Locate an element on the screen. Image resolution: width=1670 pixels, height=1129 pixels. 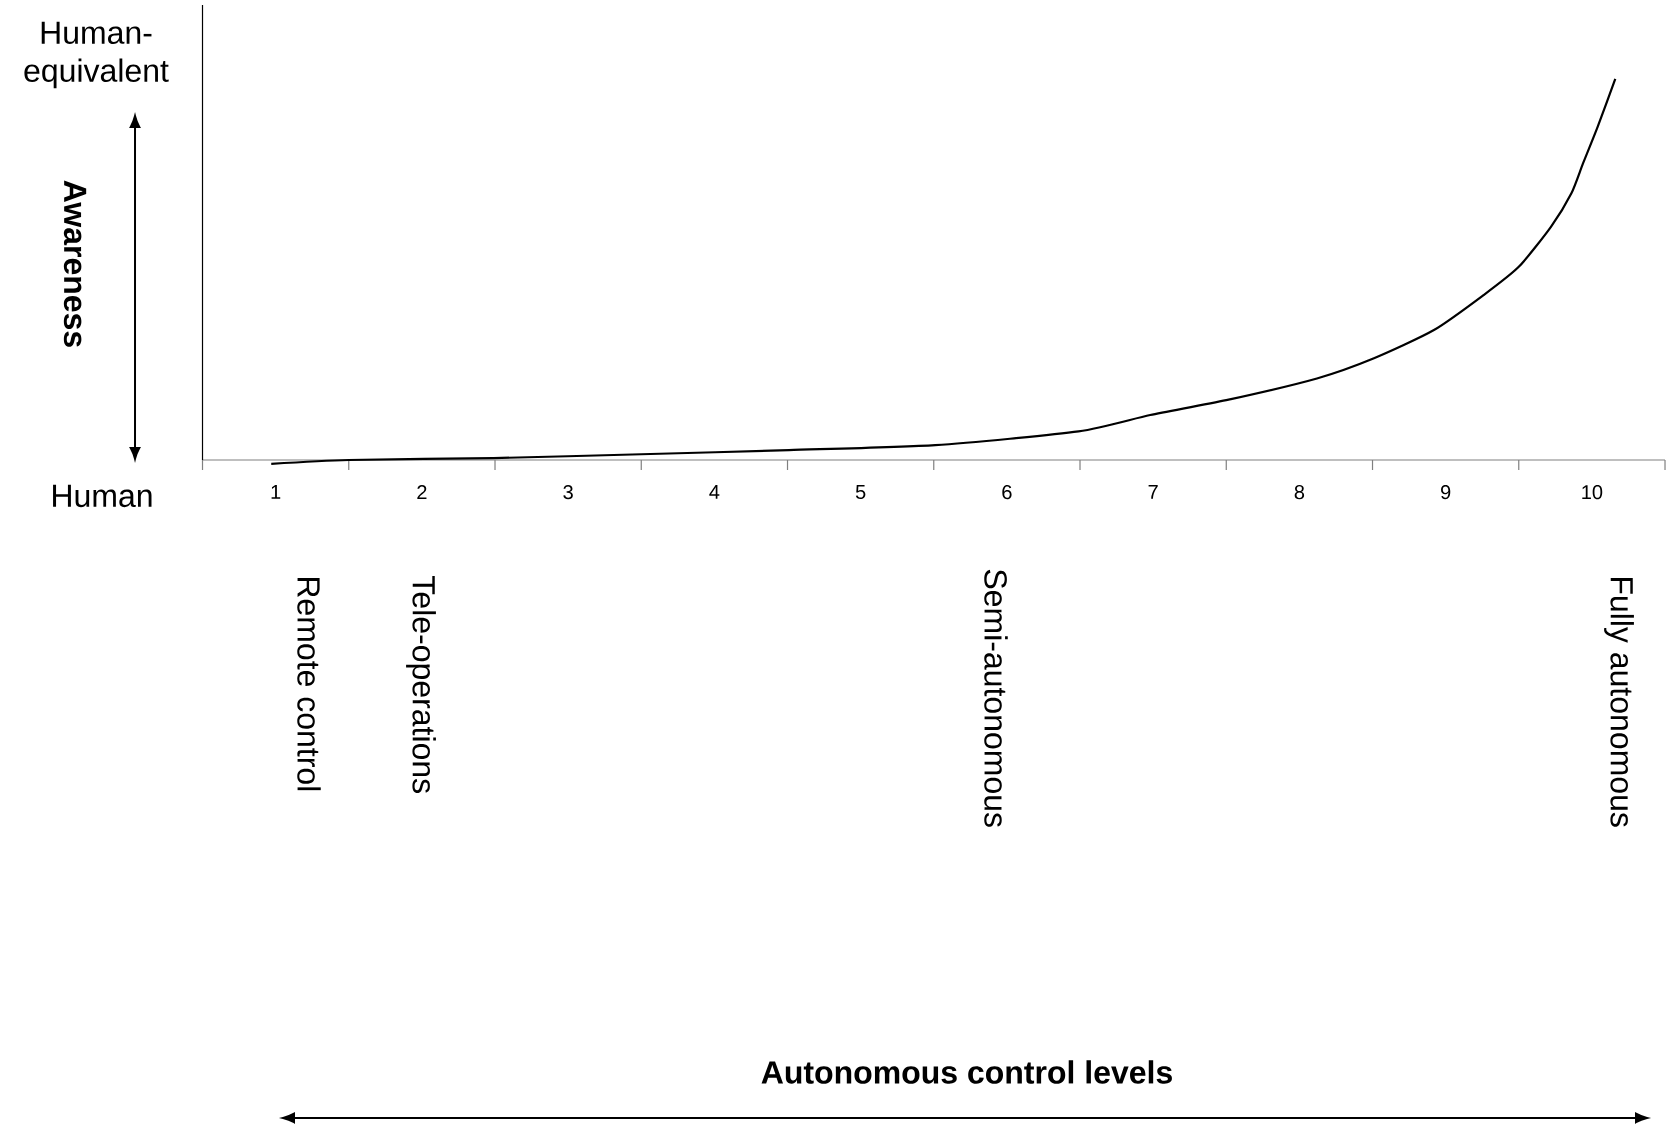
y-axis-title: Awareness is located at coordinates (75, 263).